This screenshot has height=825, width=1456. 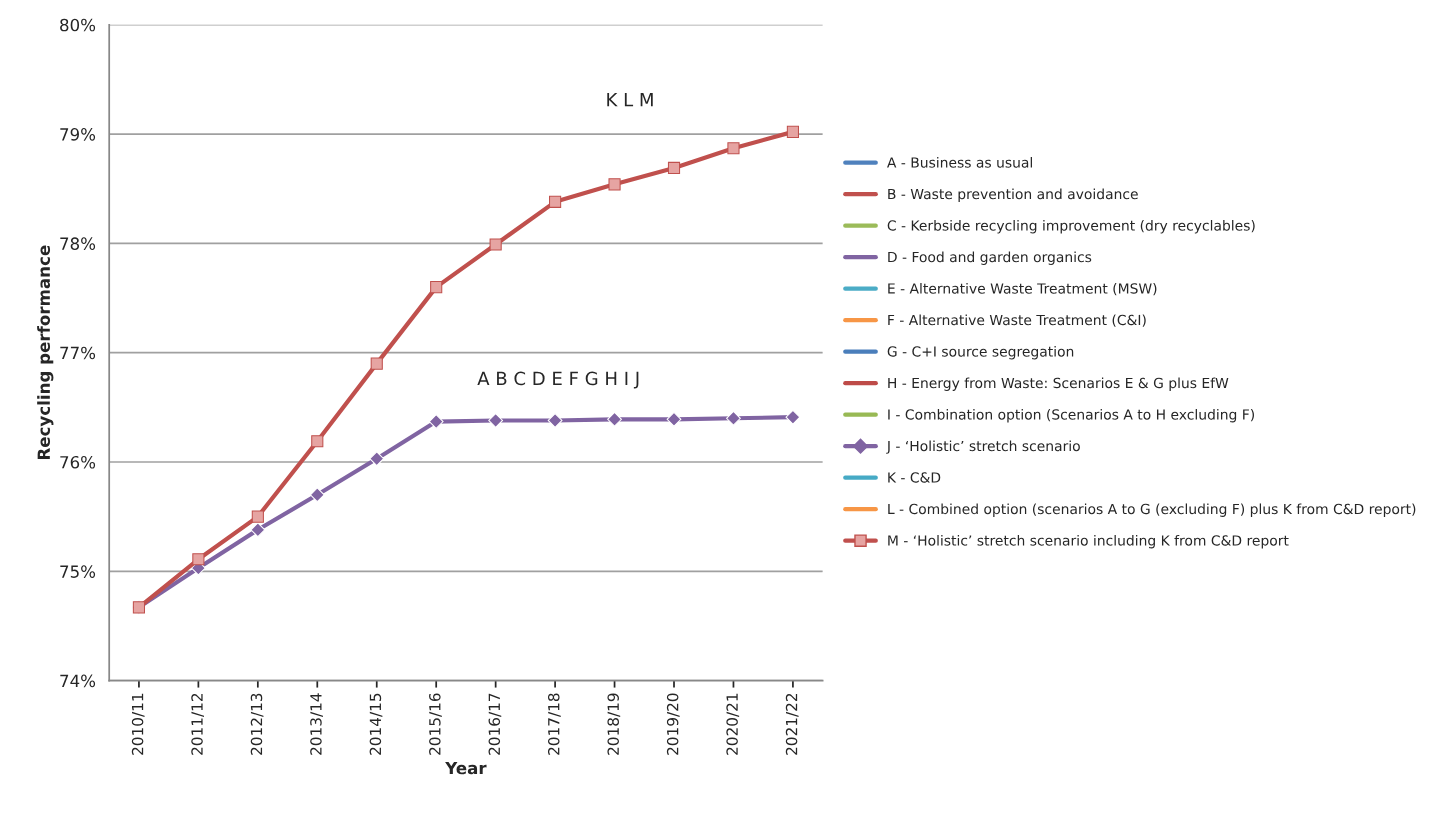 I want to click on x-tick-label: 2012/13, so click(x=257, y=724).